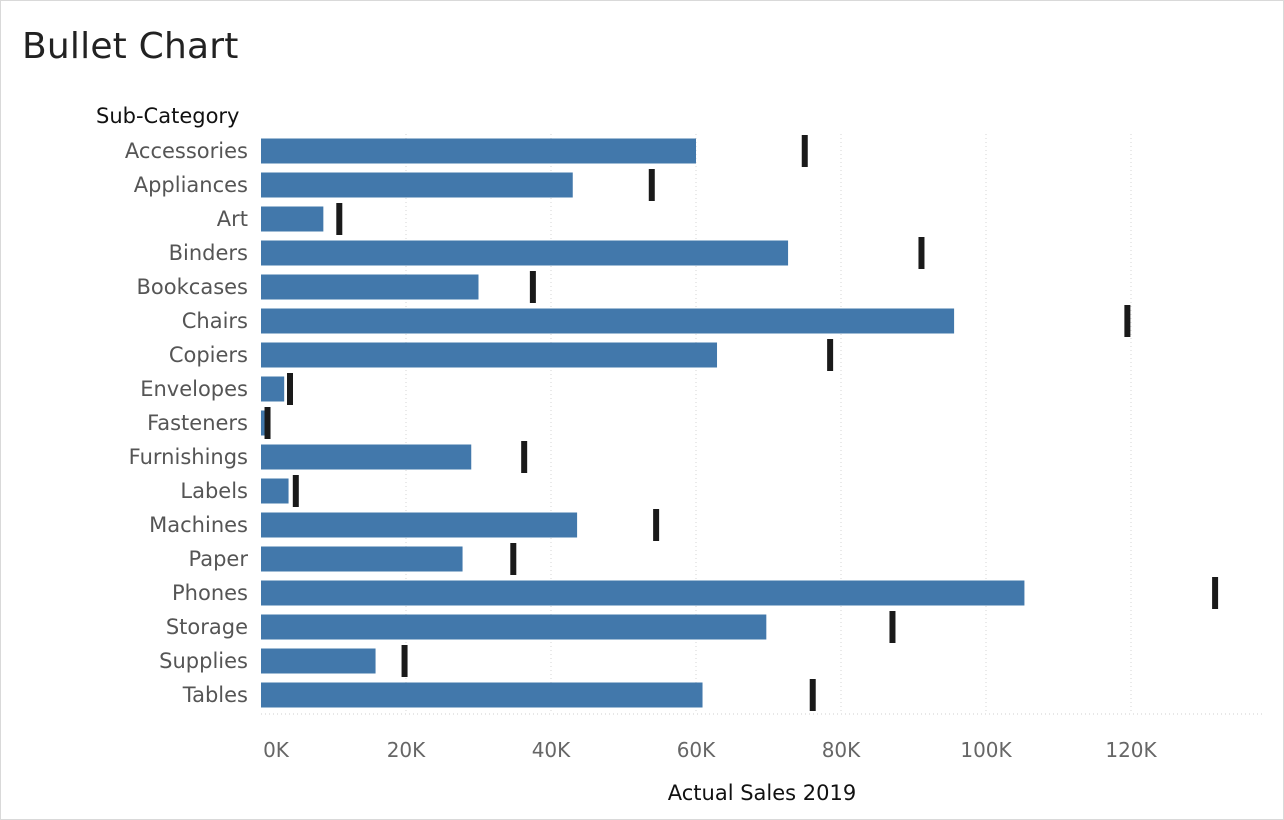 The height and width of the screenshot is (820, 1284). I want to click on category-label-copiers: Copiers, so click(208, 355).